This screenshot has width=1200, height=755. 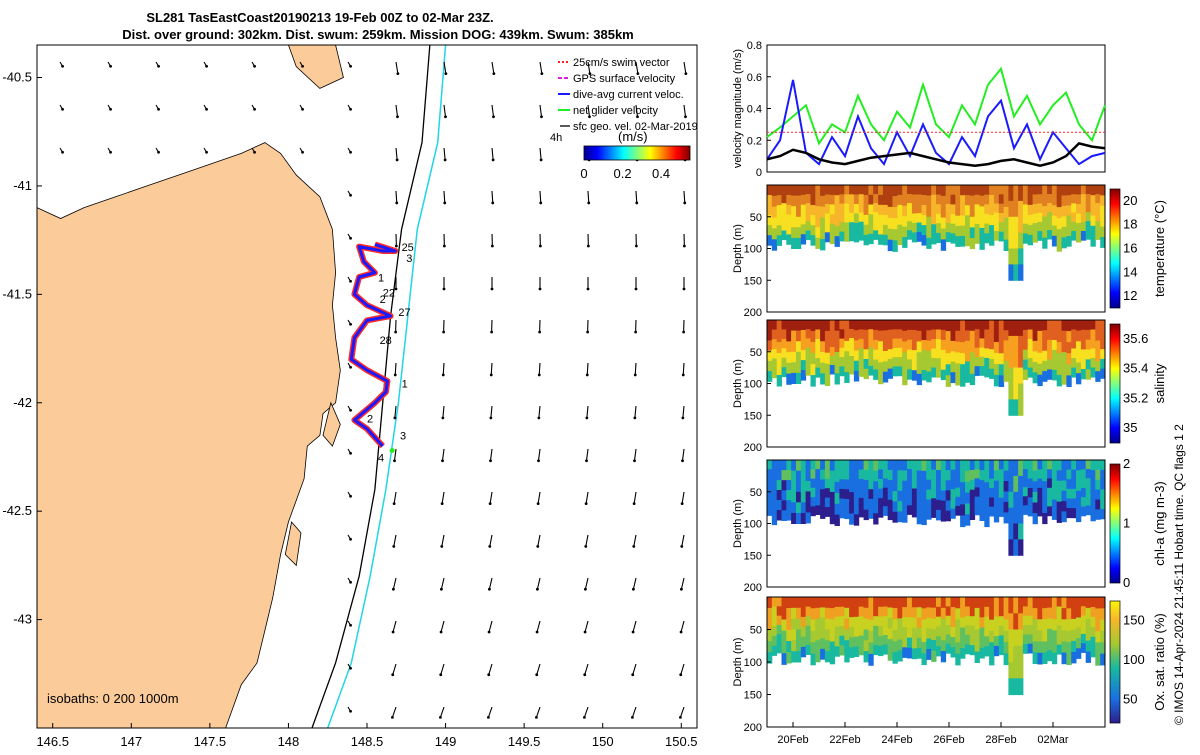 What do you see at coordinates (948, 740) in the screenshot?
I see `time-tick-label: 26Feb` at bounding box center [948, 740].